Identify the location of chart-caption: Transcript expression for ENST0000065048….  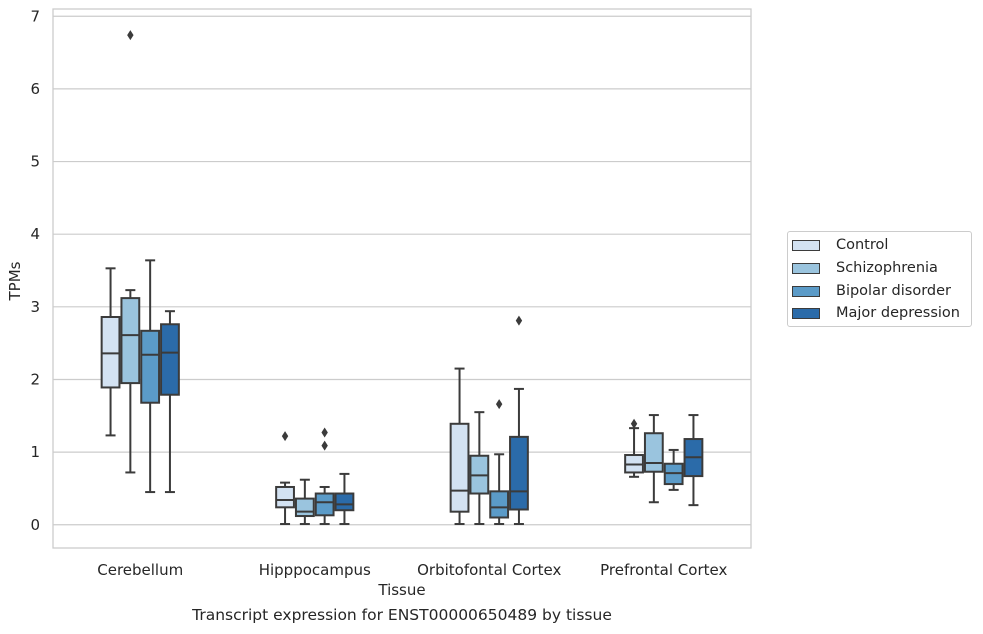
(402, 615).